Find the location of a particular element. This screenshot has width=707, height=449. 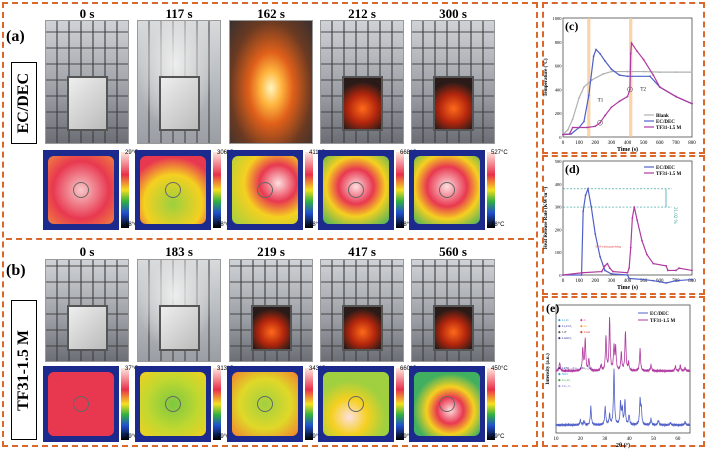

colorbar-max: 668°C is located at coordinates (408, 153).